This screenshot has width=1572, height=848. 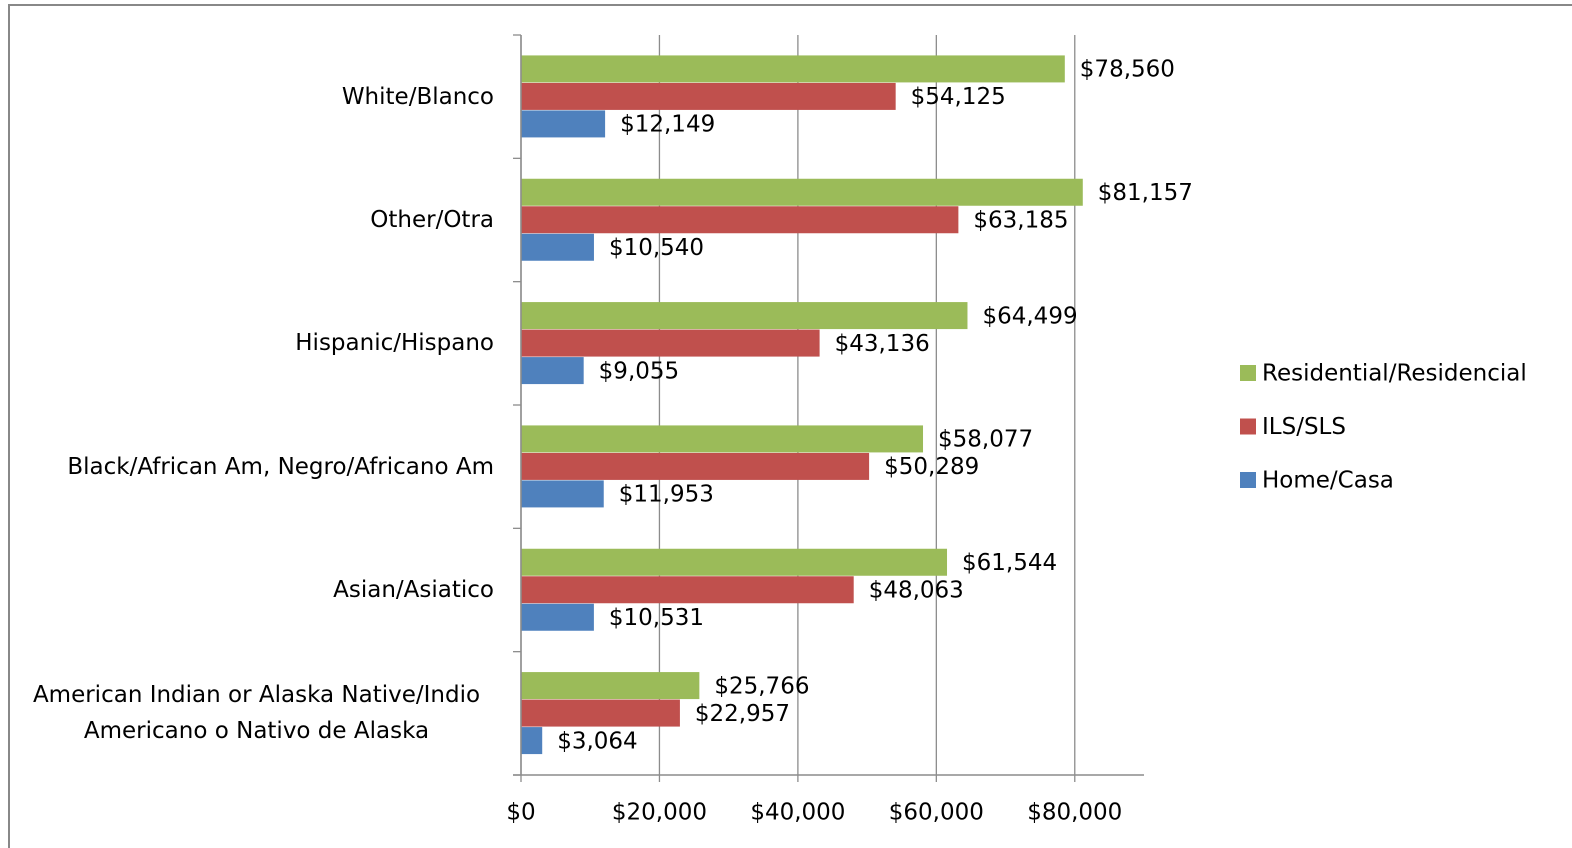 What do you see at coordinates (667, 125) in the screenshot?
I see `data-label: $12,149` at bounding box center [667, 125].